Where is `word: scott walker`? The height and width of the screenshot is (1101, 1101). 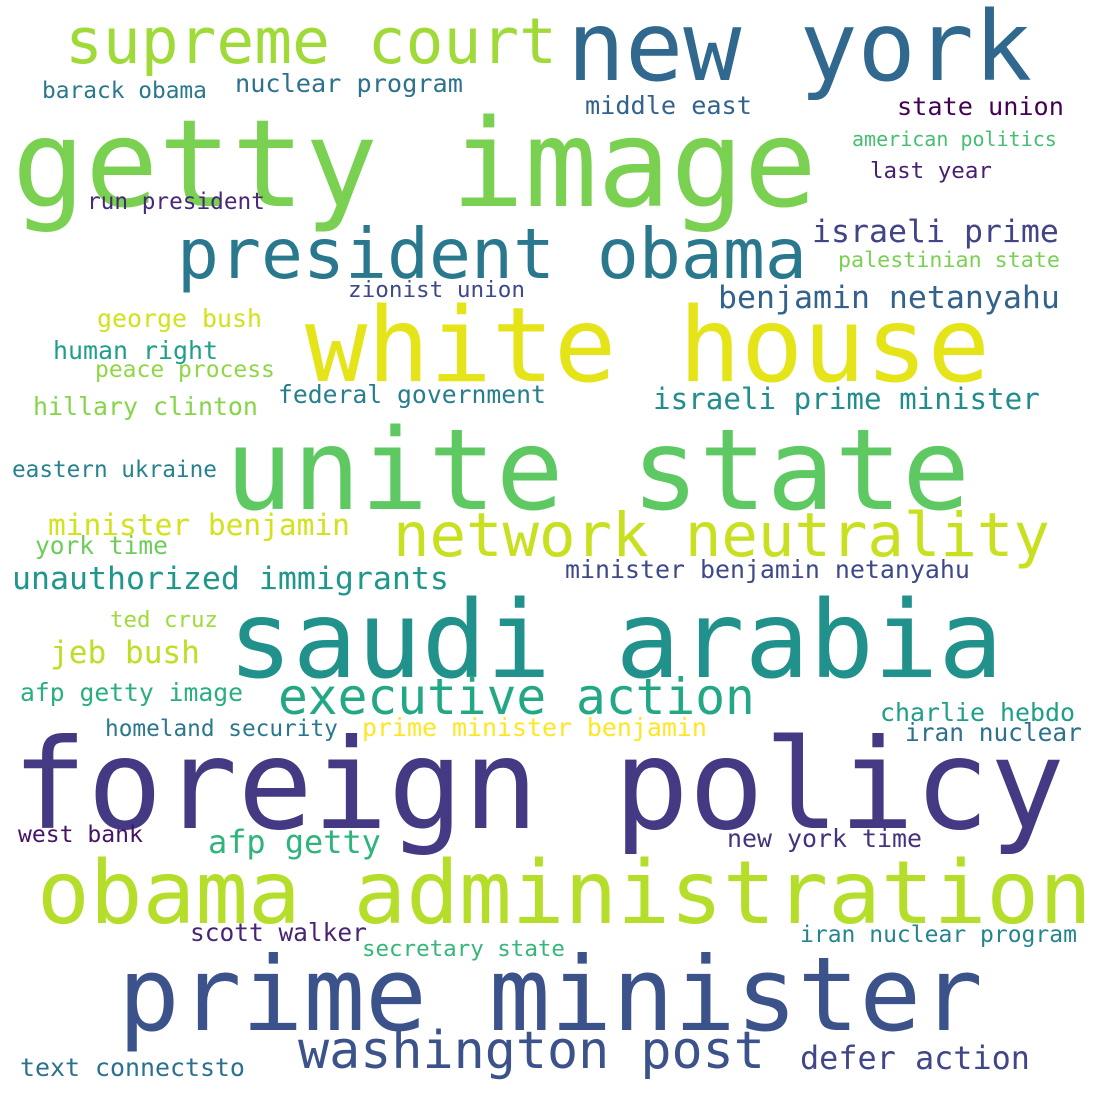
word: scott walker is located at coordinates (278, 933).